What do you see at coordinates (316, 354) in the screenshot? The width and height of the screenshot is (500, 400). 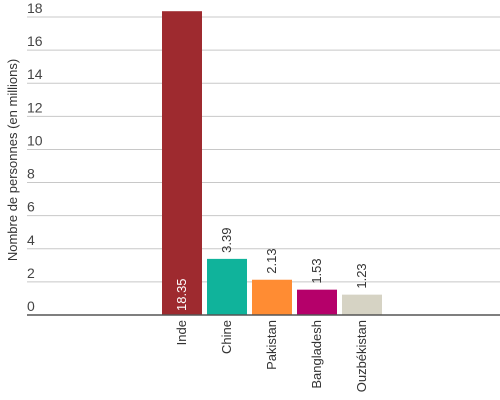 I see `x-tick-label: Bangladesh` at bounding box center [316, 354].